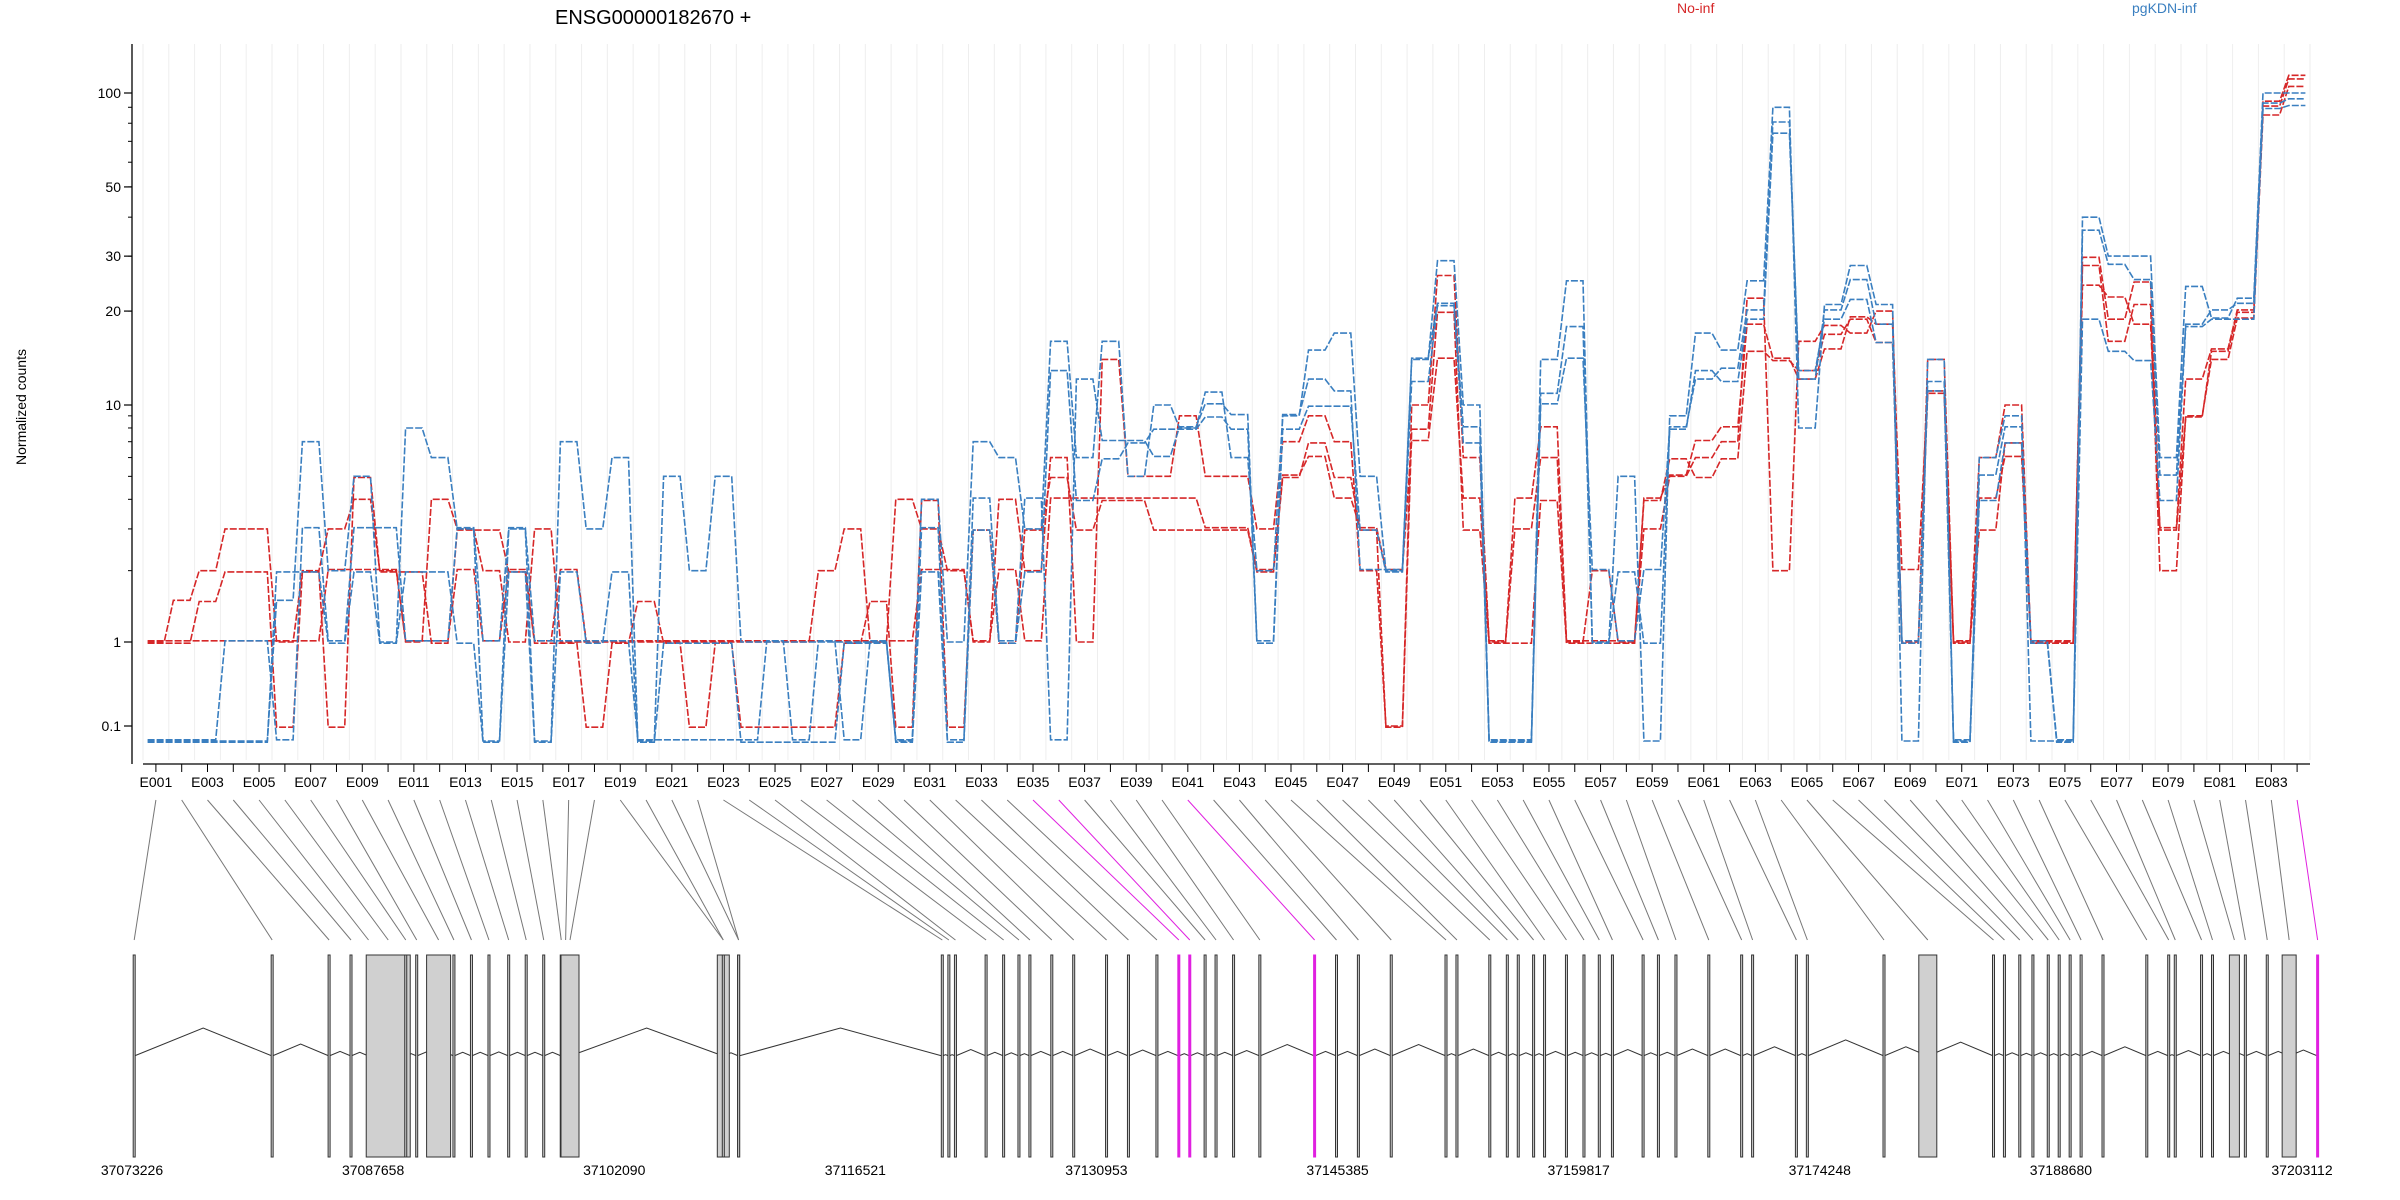 The image size is (2400, 1200). What do you see at coordinates (1084, 782) in the screenshot?
I see `x-tick-label: E037` at bounding box center [1084, 782].